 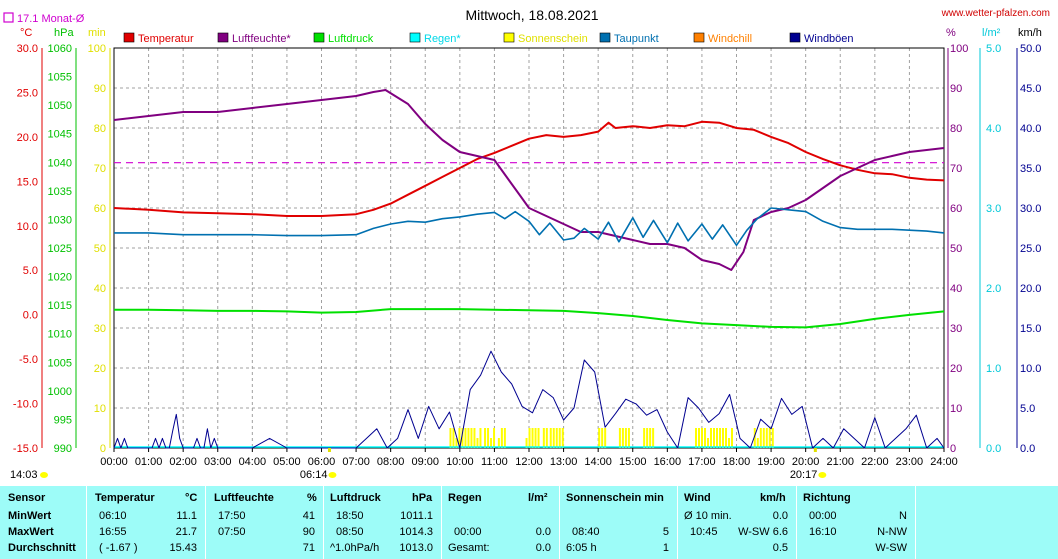 What do you see at coordinates (186, 532) in the screenshot?
I see `temp-max-value: 21.7` at bounding box center [186, 532].